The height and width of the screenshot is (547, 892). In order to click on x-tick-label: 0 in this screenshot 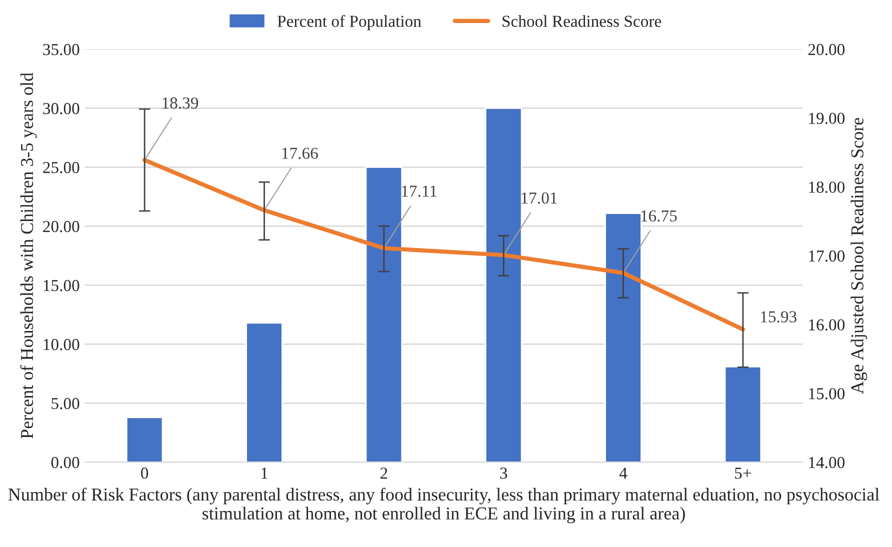, I will do `click(144, 473)`.